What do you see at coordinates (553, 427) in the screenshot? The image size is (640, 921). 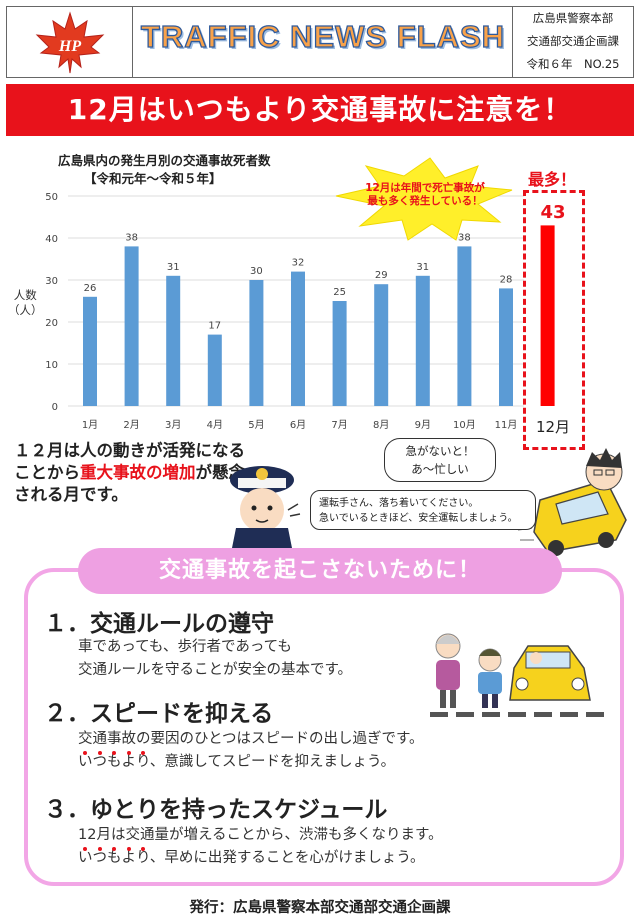 I see `december-month-label: 12月` at bounding box center [553, 427].